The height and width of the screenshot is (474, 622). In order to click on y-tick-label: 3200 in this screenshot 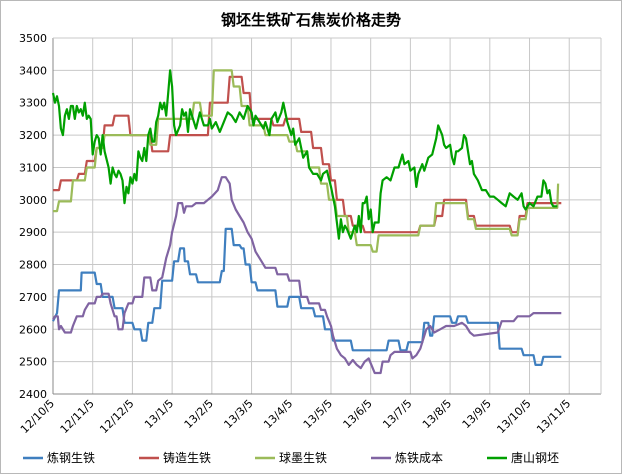, I will do `click(33, 135)`.